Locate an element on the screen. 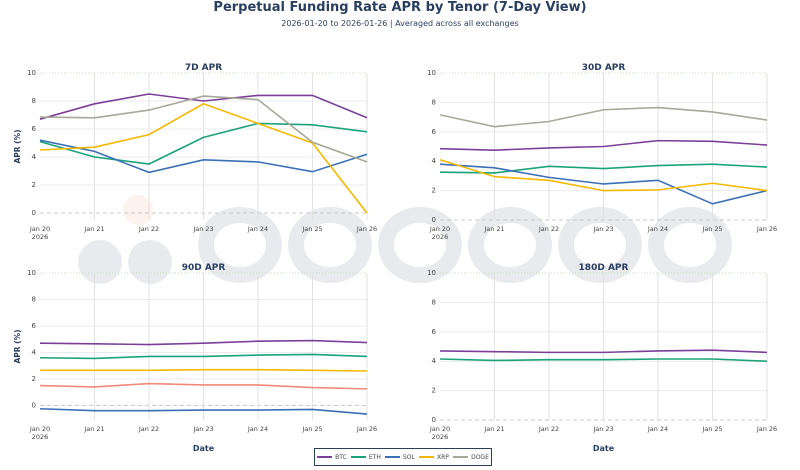  legend-label: XRP is located at coordinates (443, 457).